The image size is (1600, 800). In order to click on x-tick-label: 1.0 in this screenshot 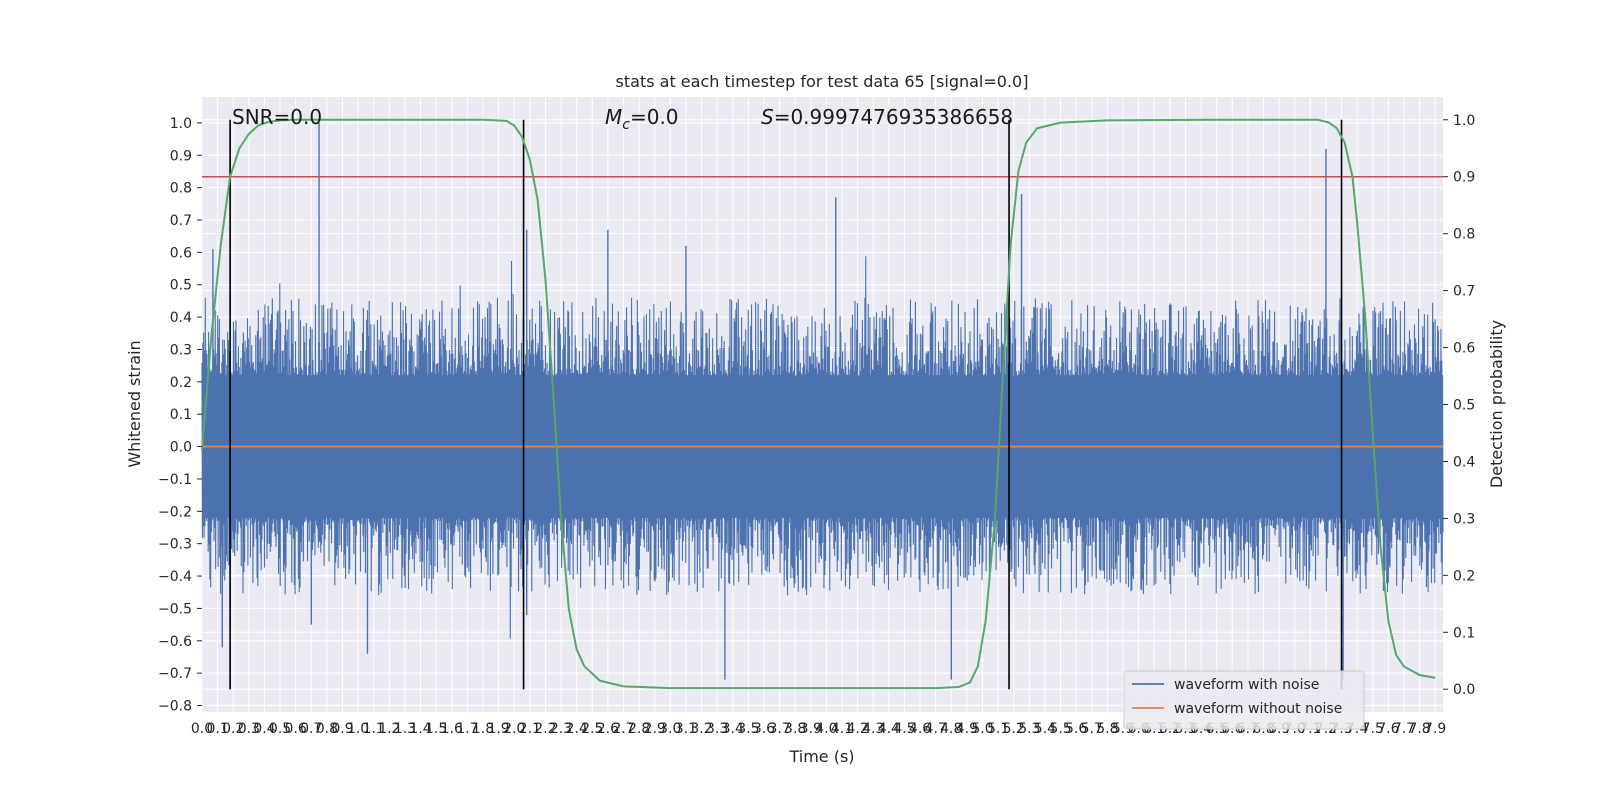, I will do `click(358, 729)`.